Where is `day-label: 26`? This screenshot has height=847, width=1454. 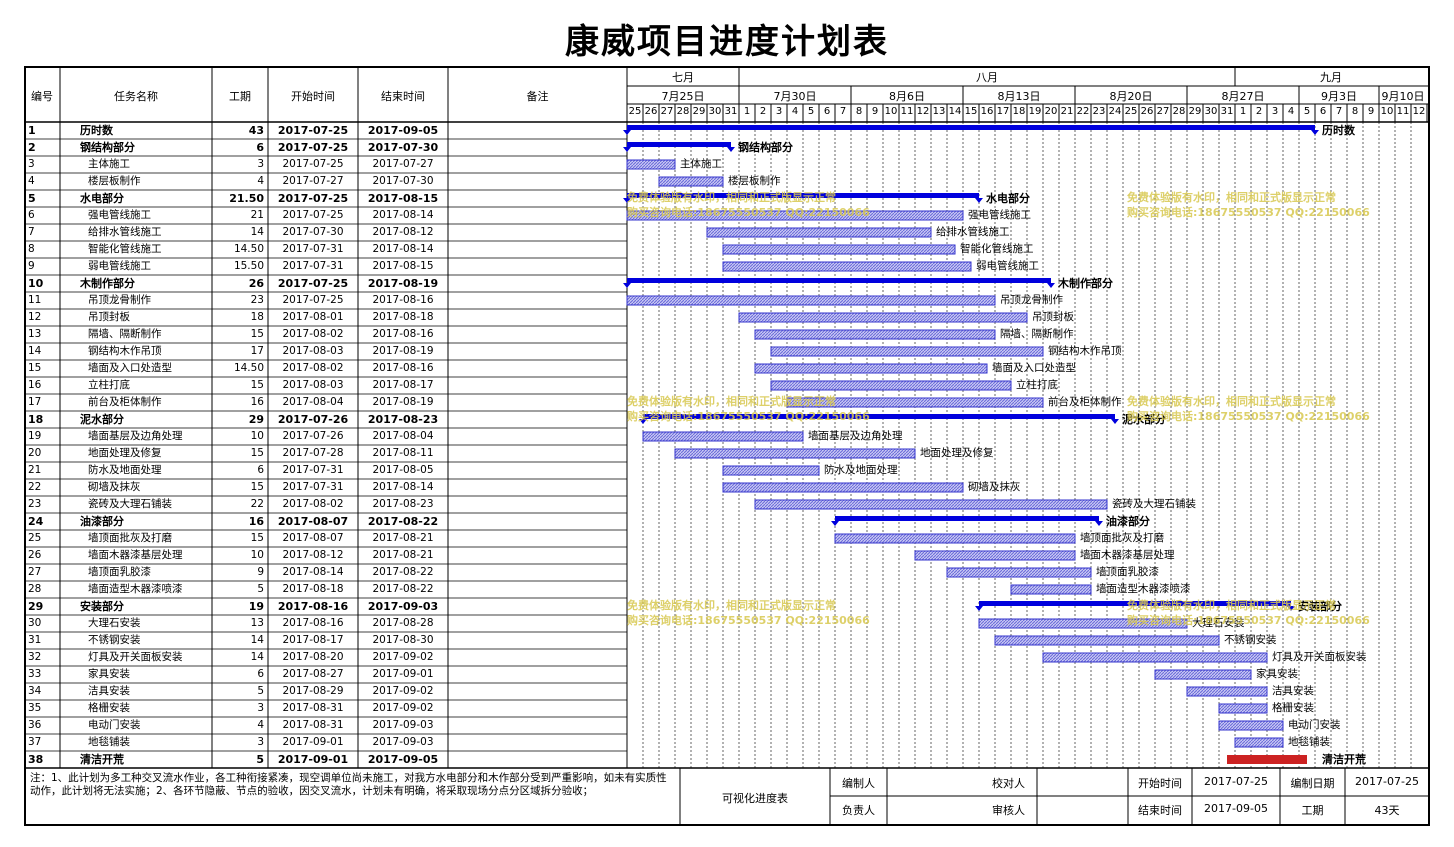 day-label: 26 is located at coordinates (1147, 111).